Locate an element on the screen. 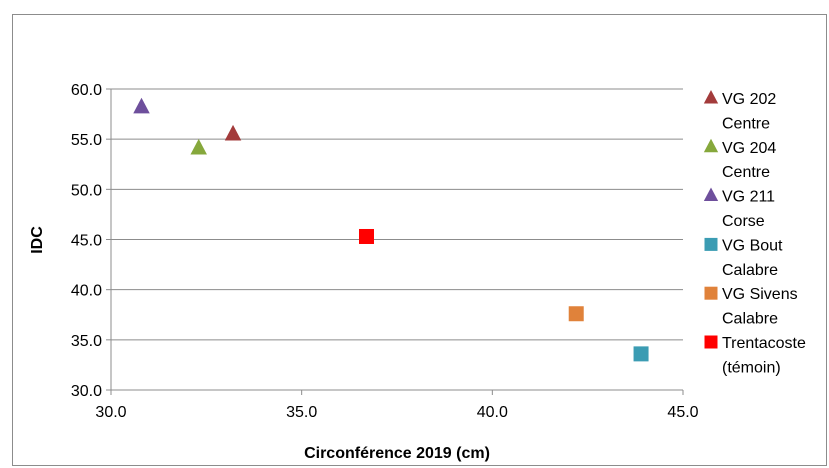  y-tick-label: 55.0 is located at coordinates (86, 140).